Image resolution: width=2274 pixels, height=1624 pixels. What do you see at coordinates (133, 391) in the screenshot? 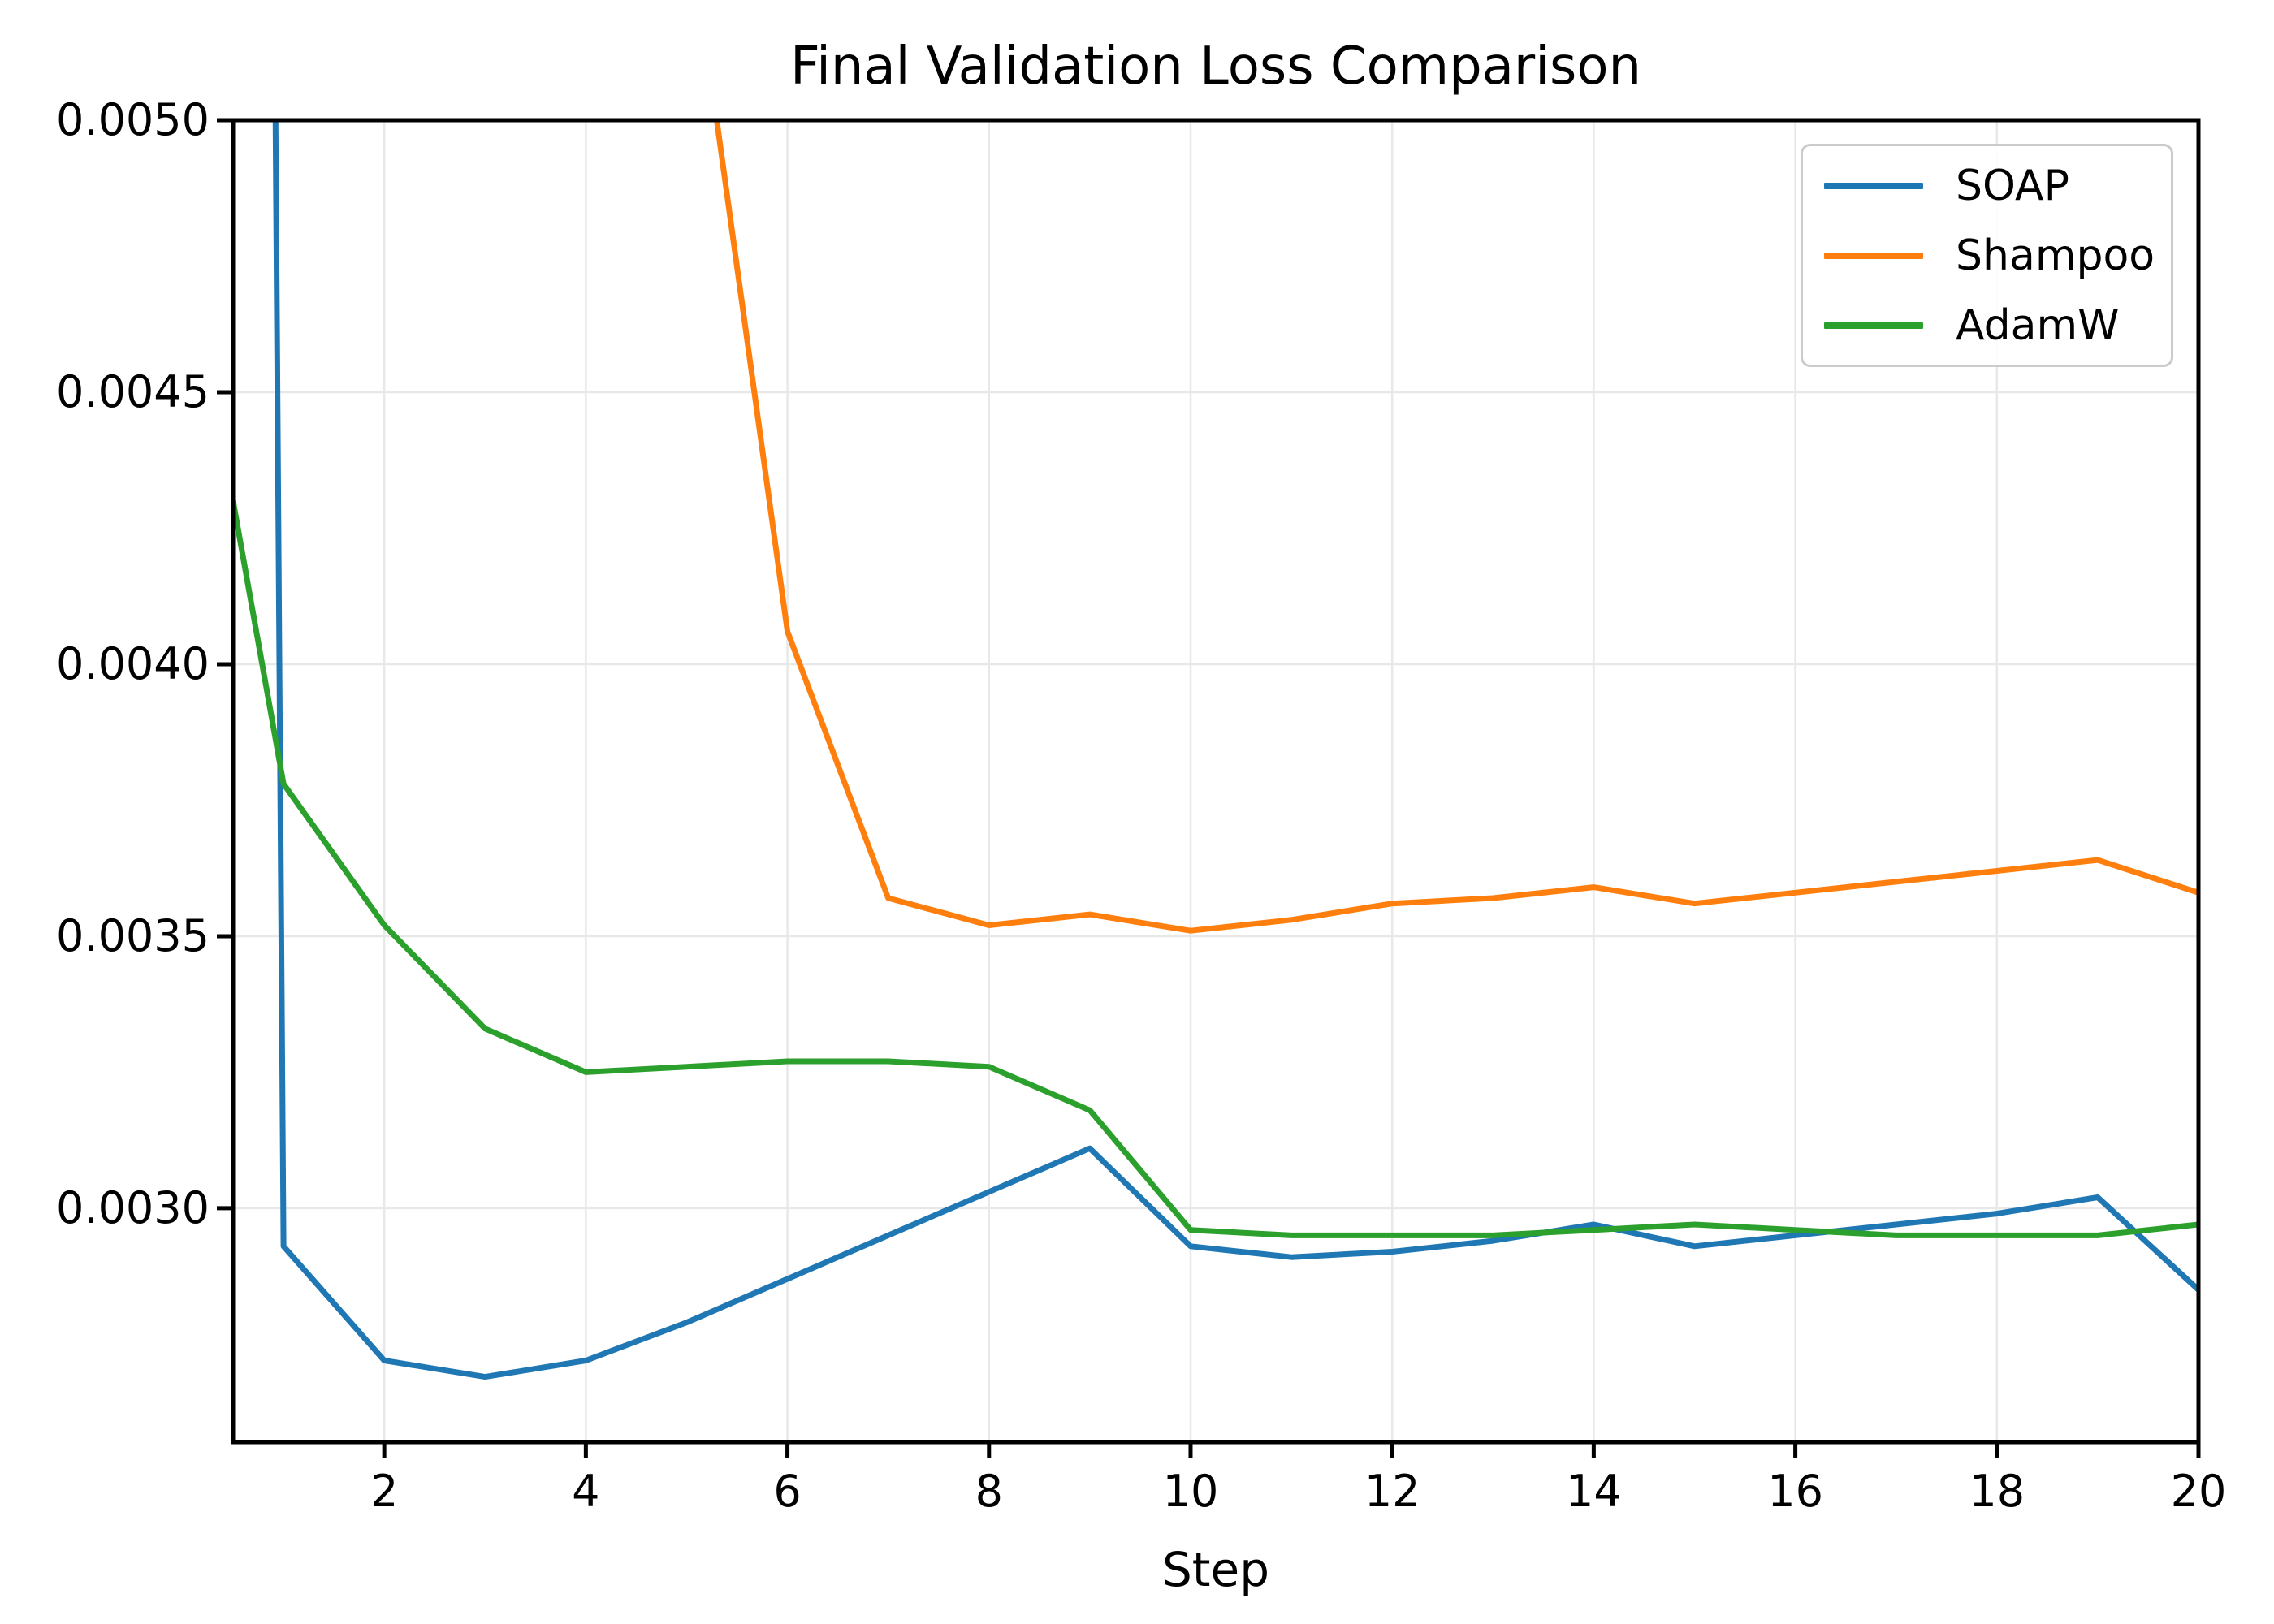
I see `y-tick-label: 0.0045` at bounding box center [133, 391].